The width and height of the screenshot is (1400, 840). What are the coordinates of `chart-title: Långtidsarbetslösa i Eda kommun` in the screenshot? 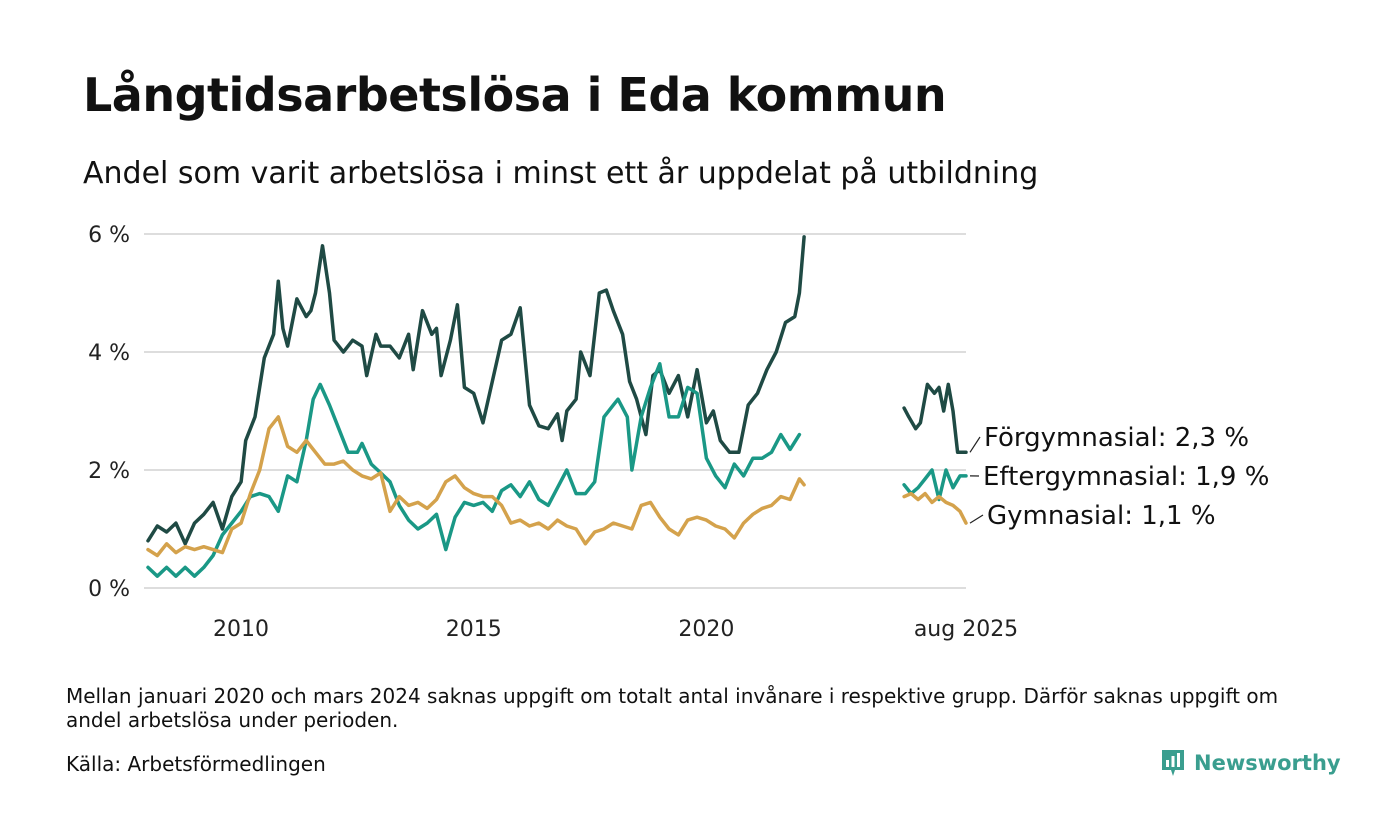 It's located at (515, 95).